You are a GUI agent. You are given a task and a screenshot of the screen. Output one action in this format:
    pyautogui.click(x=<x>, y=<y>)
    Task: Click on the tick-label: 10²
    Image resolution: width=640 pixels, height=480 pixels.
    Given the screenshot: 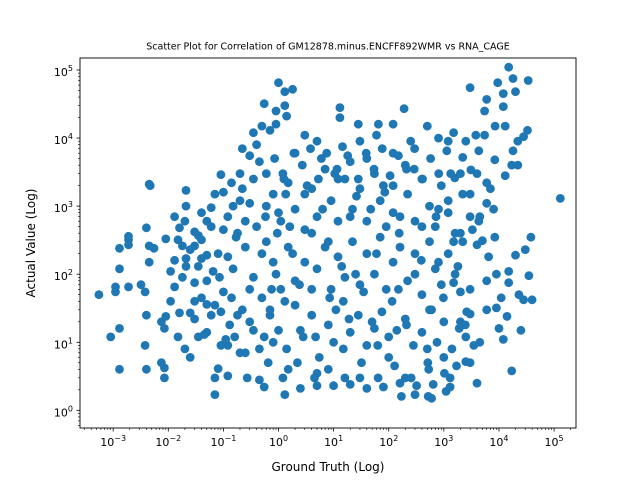 What is the action you would take?
    pyautogui.click(x=63, y=275)
    